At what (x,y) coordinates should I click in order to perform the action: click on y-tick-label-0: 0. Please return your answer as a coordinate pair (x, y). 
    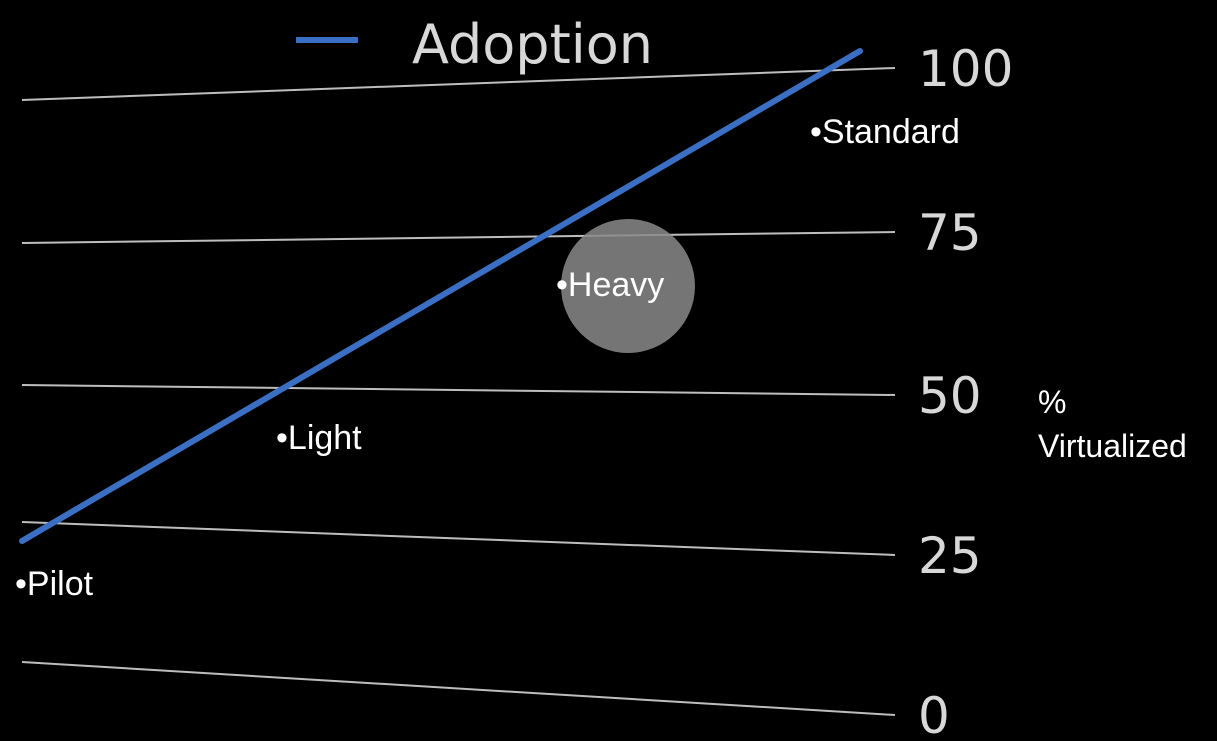
    Looking at the image, I should click on (934, 714).